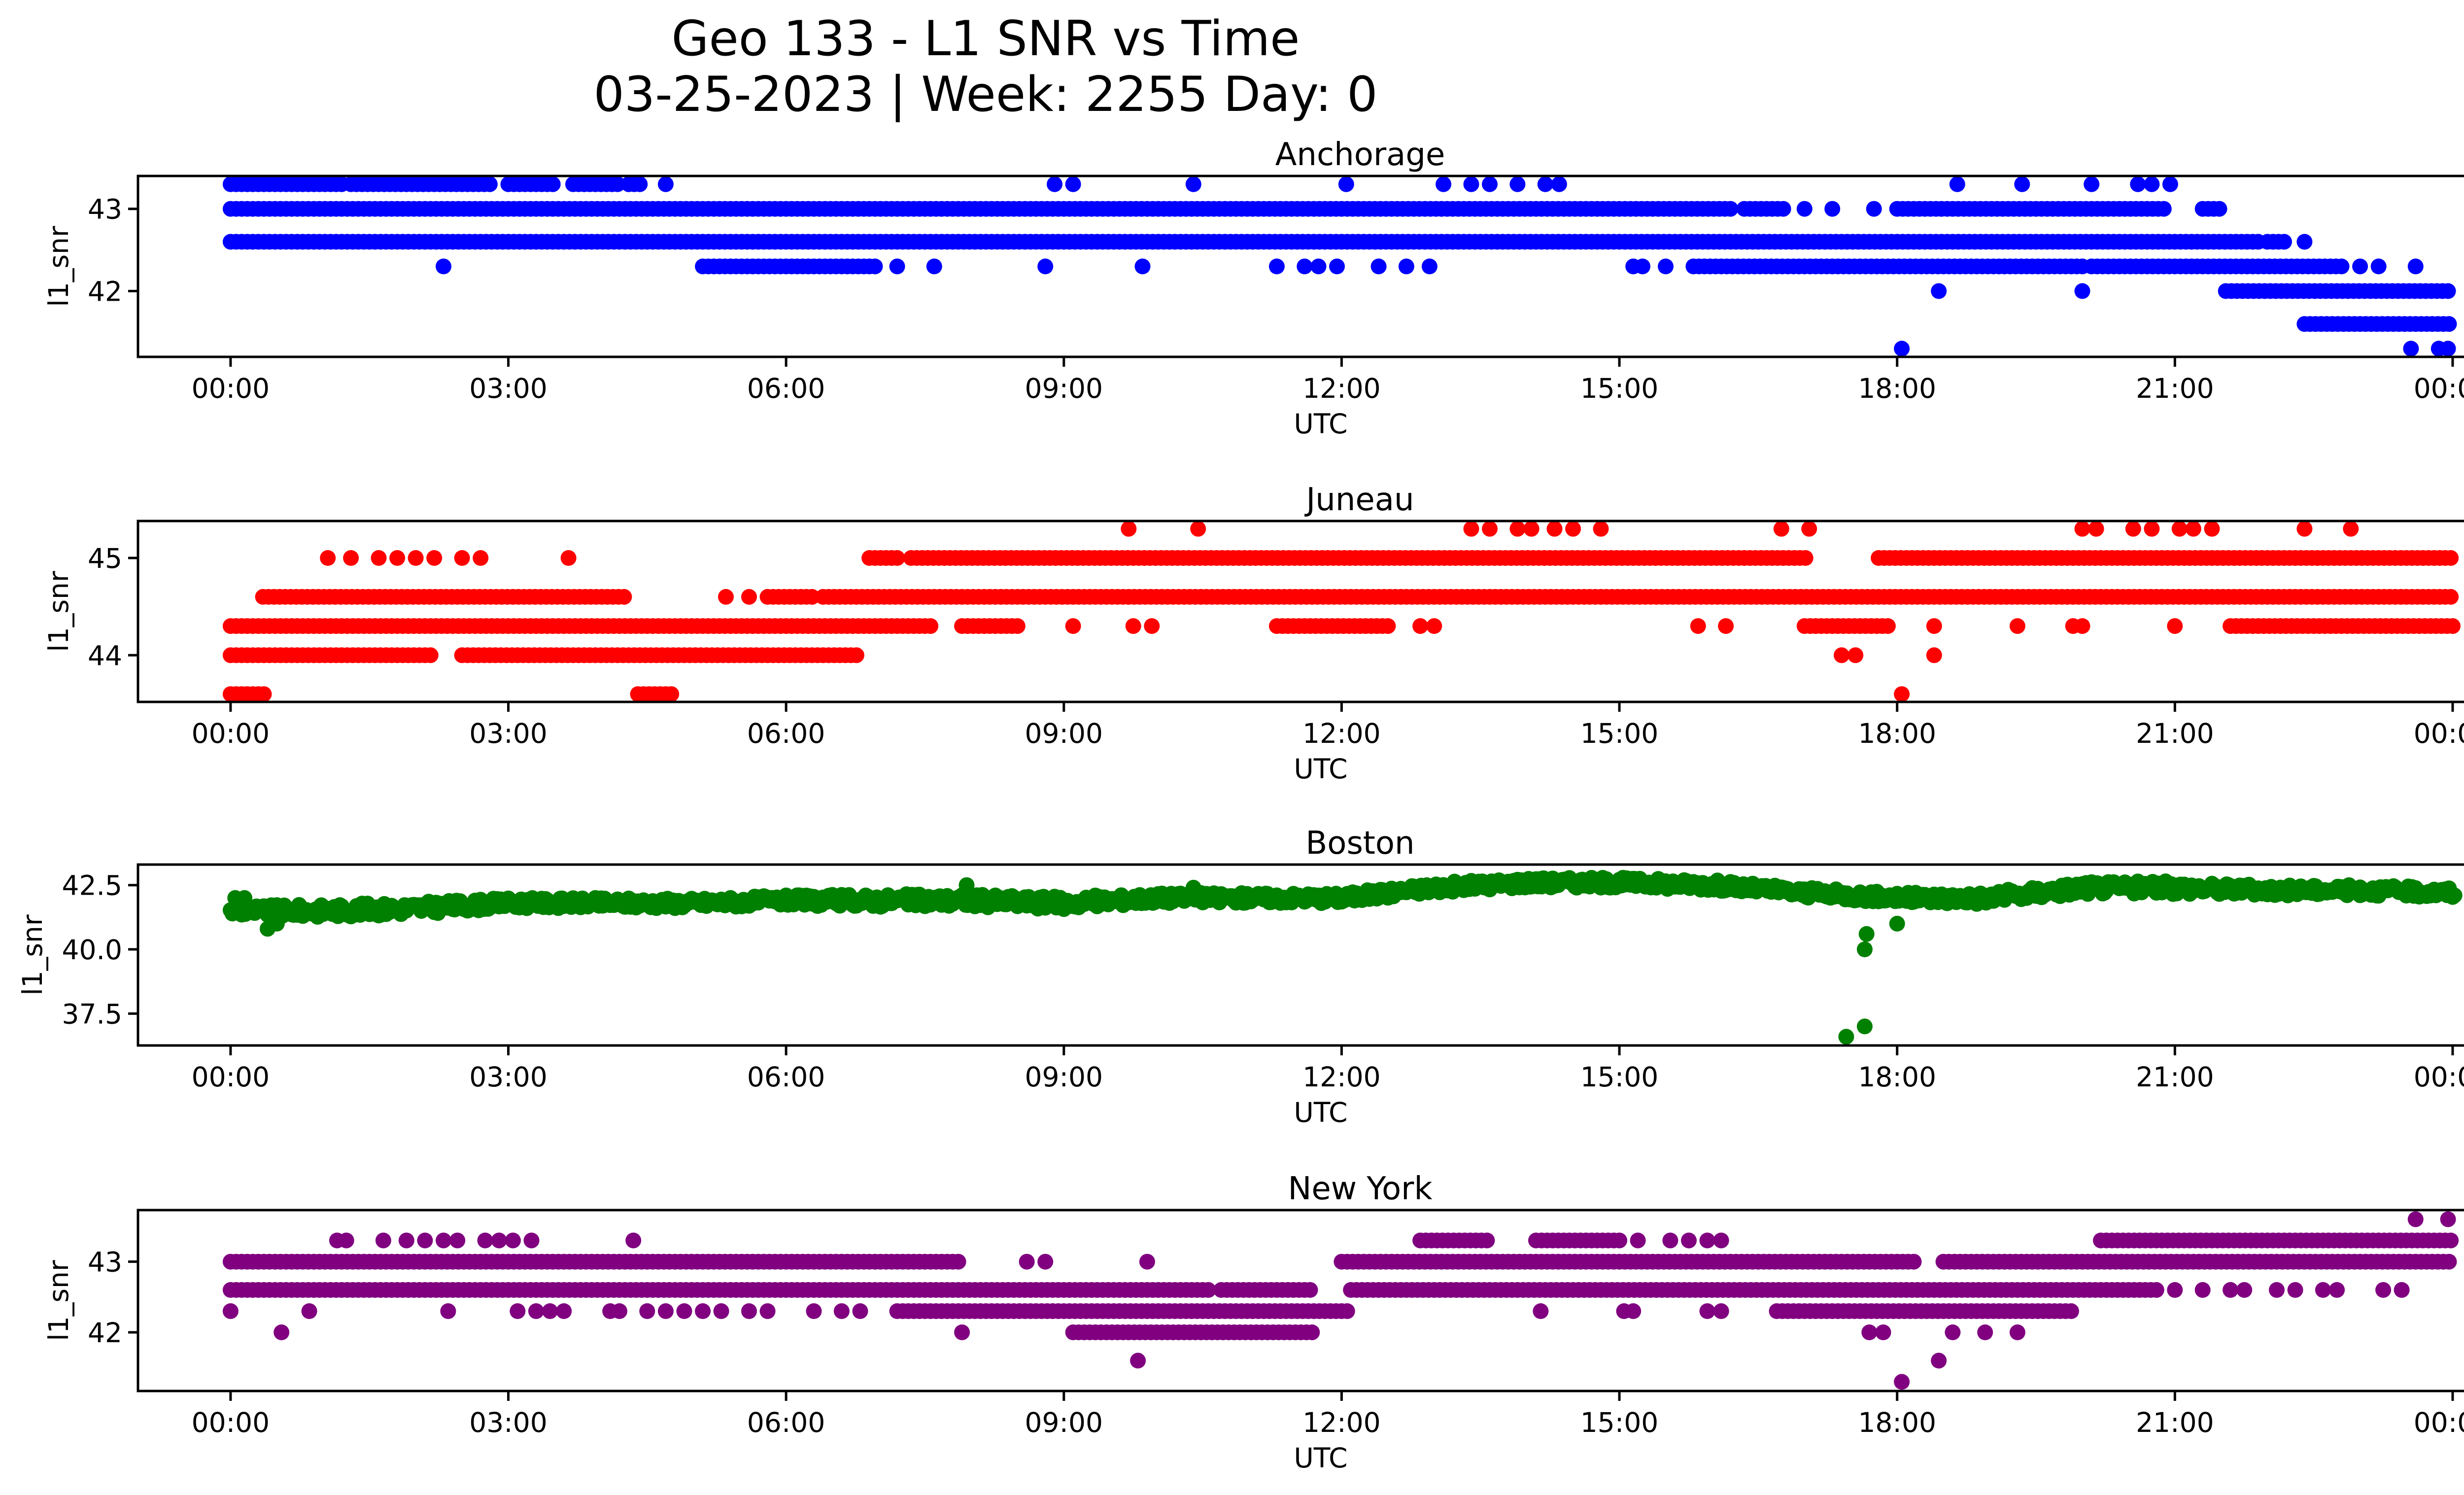  Describe the element at coordinates (1897, 1422) in the screenshot. I see `x-tick-label: 18:00` at that location.